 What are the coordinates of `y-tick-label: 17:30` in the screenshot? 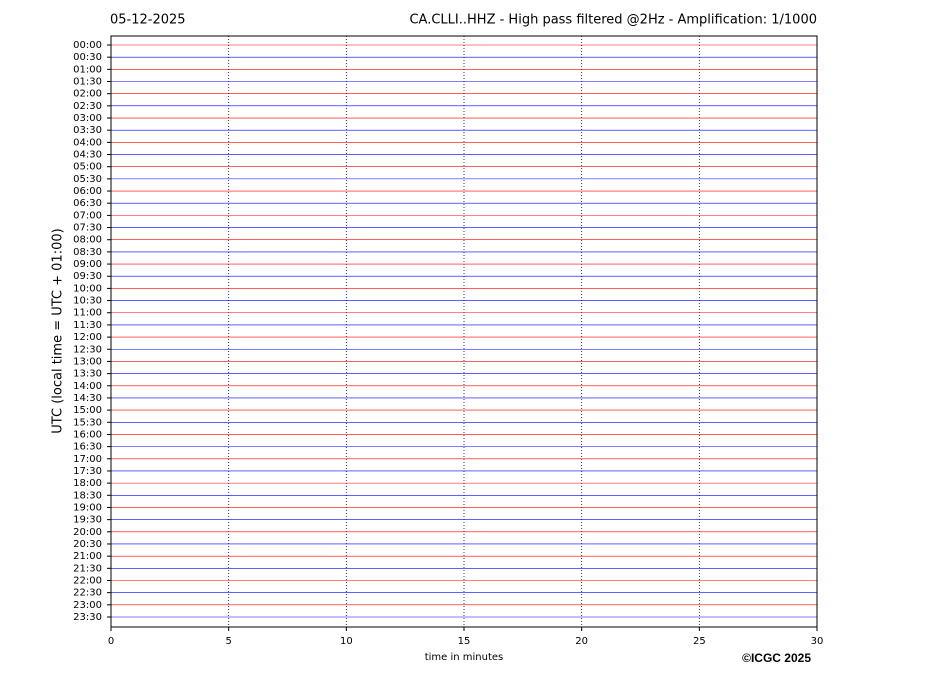 It's located at (87, 471).